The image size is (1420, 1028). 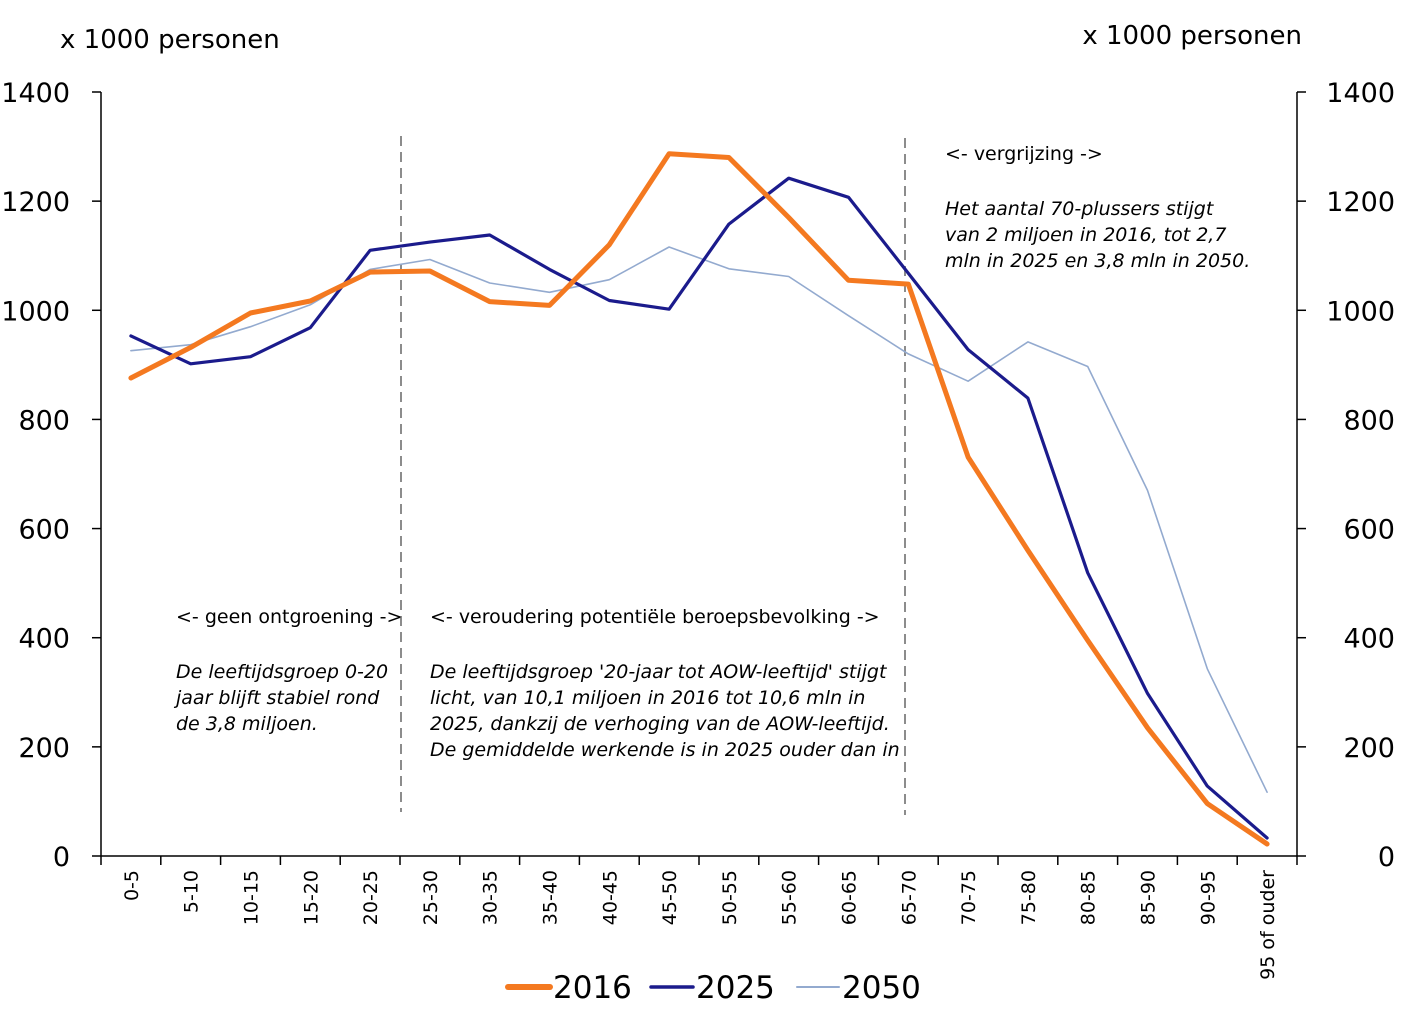 What do you see at coordinates (730, 897) in the screenshot?
I see `x-tick-label: 50-55` at bounding box center [730, 897].